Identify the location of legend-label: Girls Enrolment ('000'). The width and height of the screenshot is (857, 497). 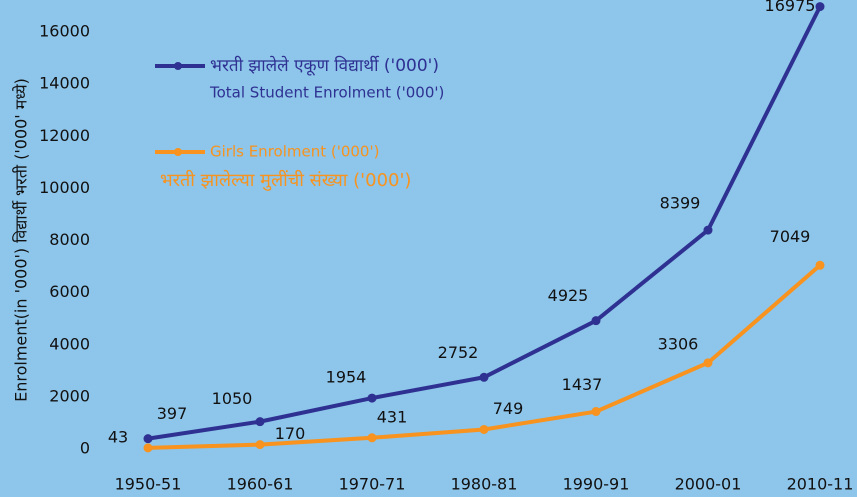
(294, 152).